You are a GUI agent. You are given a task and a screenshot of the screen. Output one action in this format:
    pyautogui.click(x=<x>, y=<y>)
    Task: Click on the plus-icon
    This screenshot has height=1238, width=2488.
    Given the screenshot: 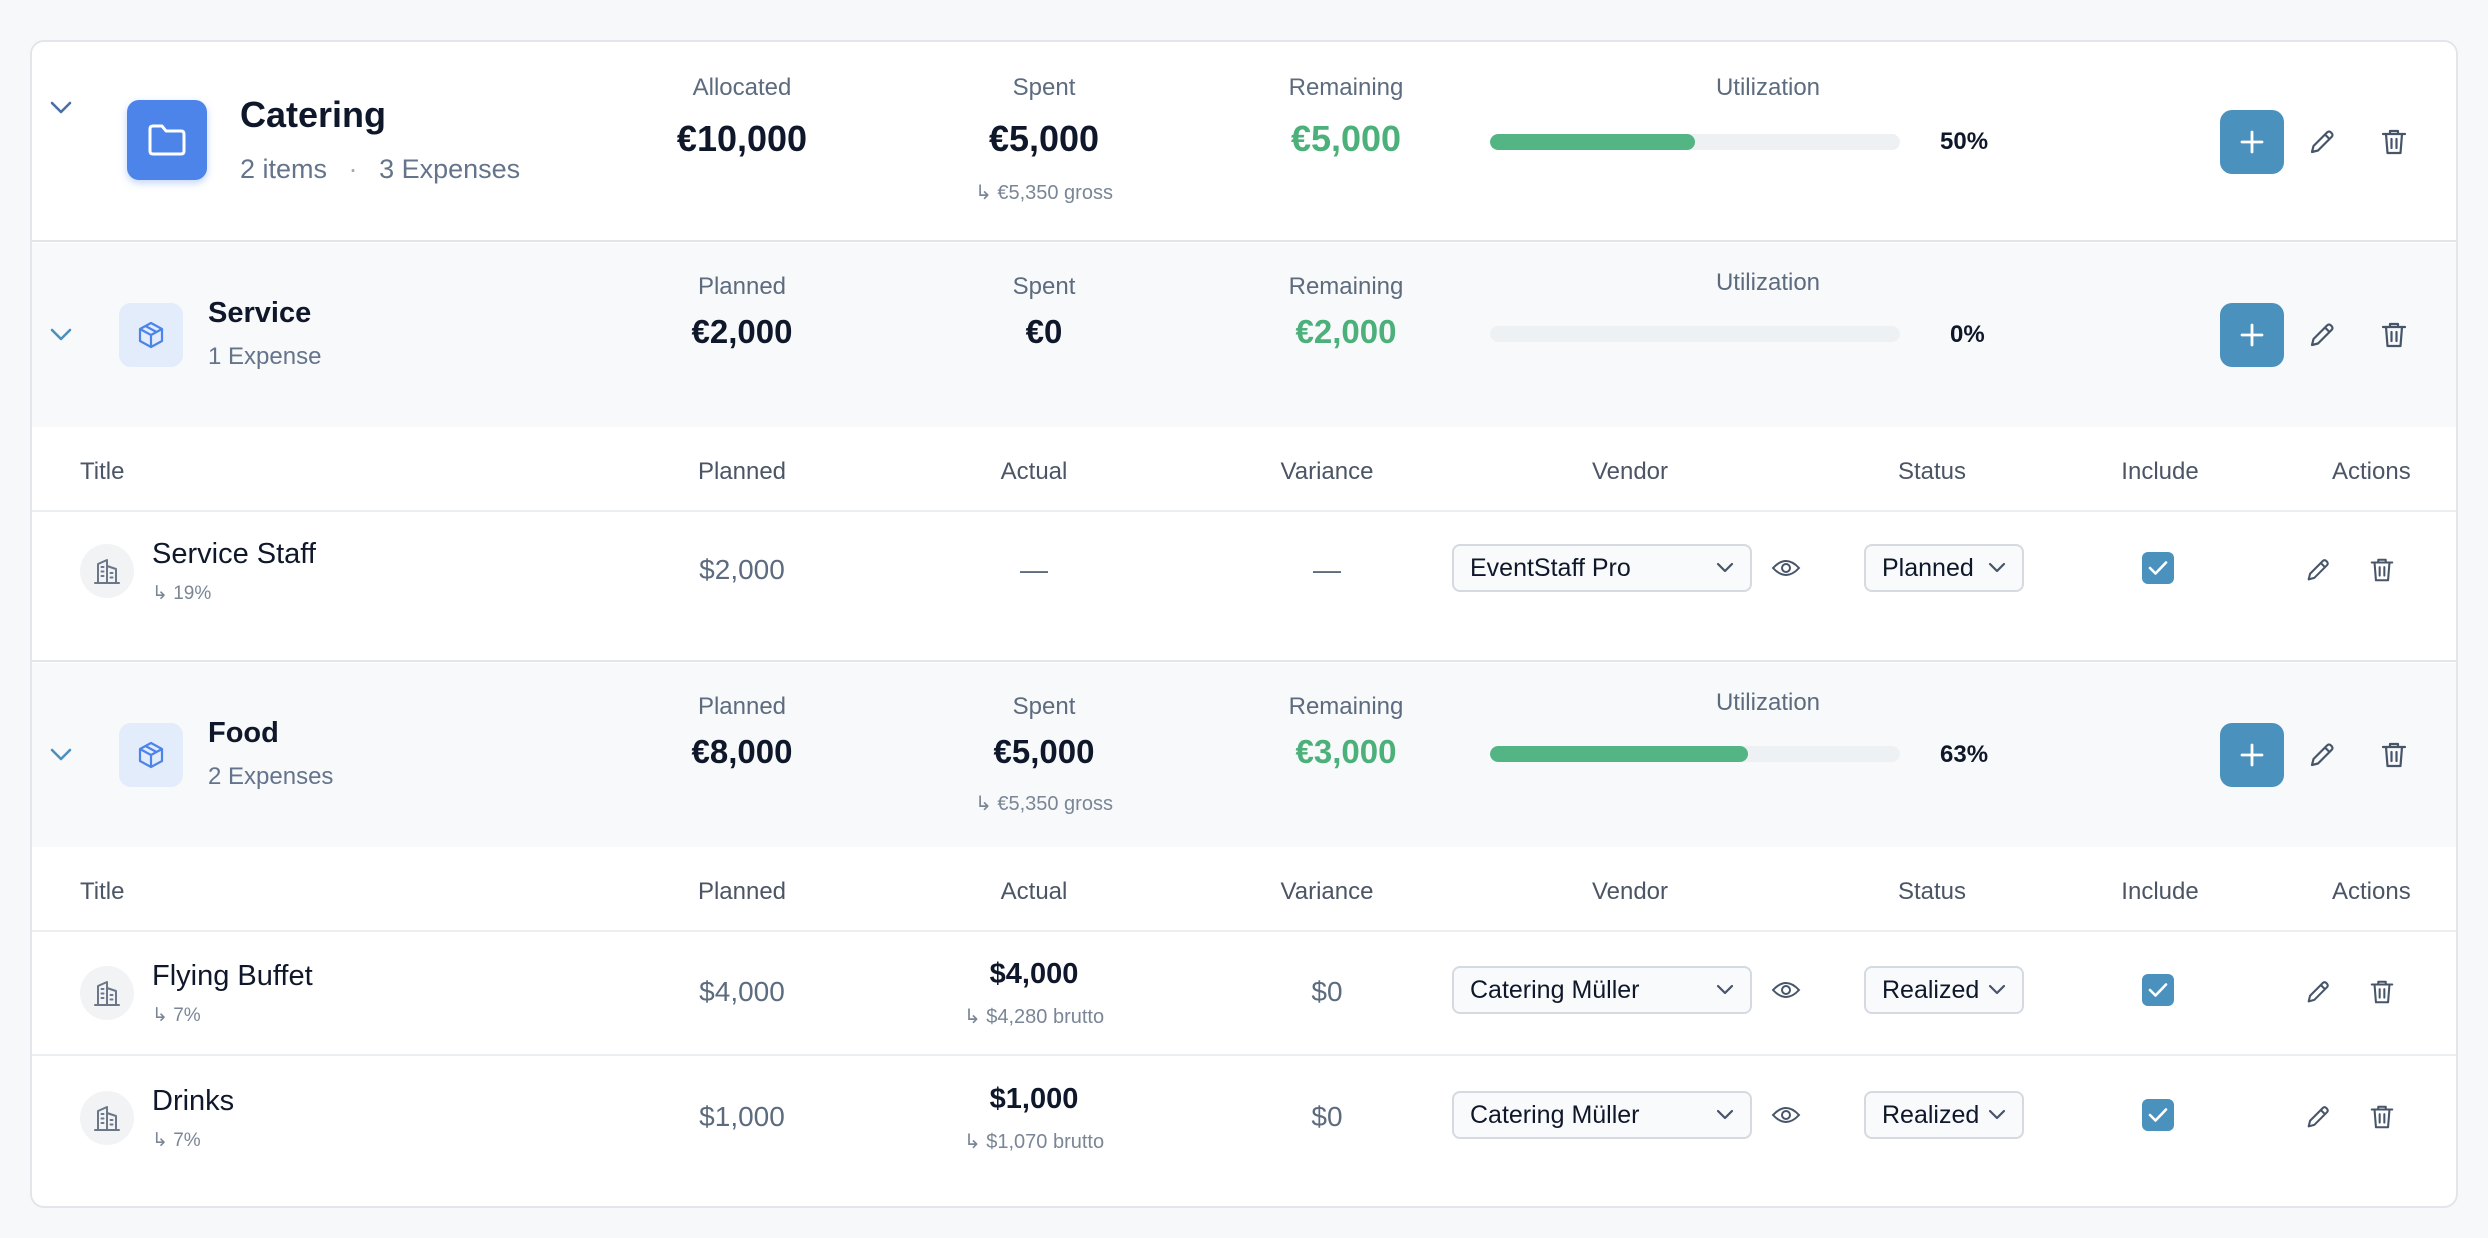 What is the action you would take?
    pyautogui.click(x=2252, y=755)
    